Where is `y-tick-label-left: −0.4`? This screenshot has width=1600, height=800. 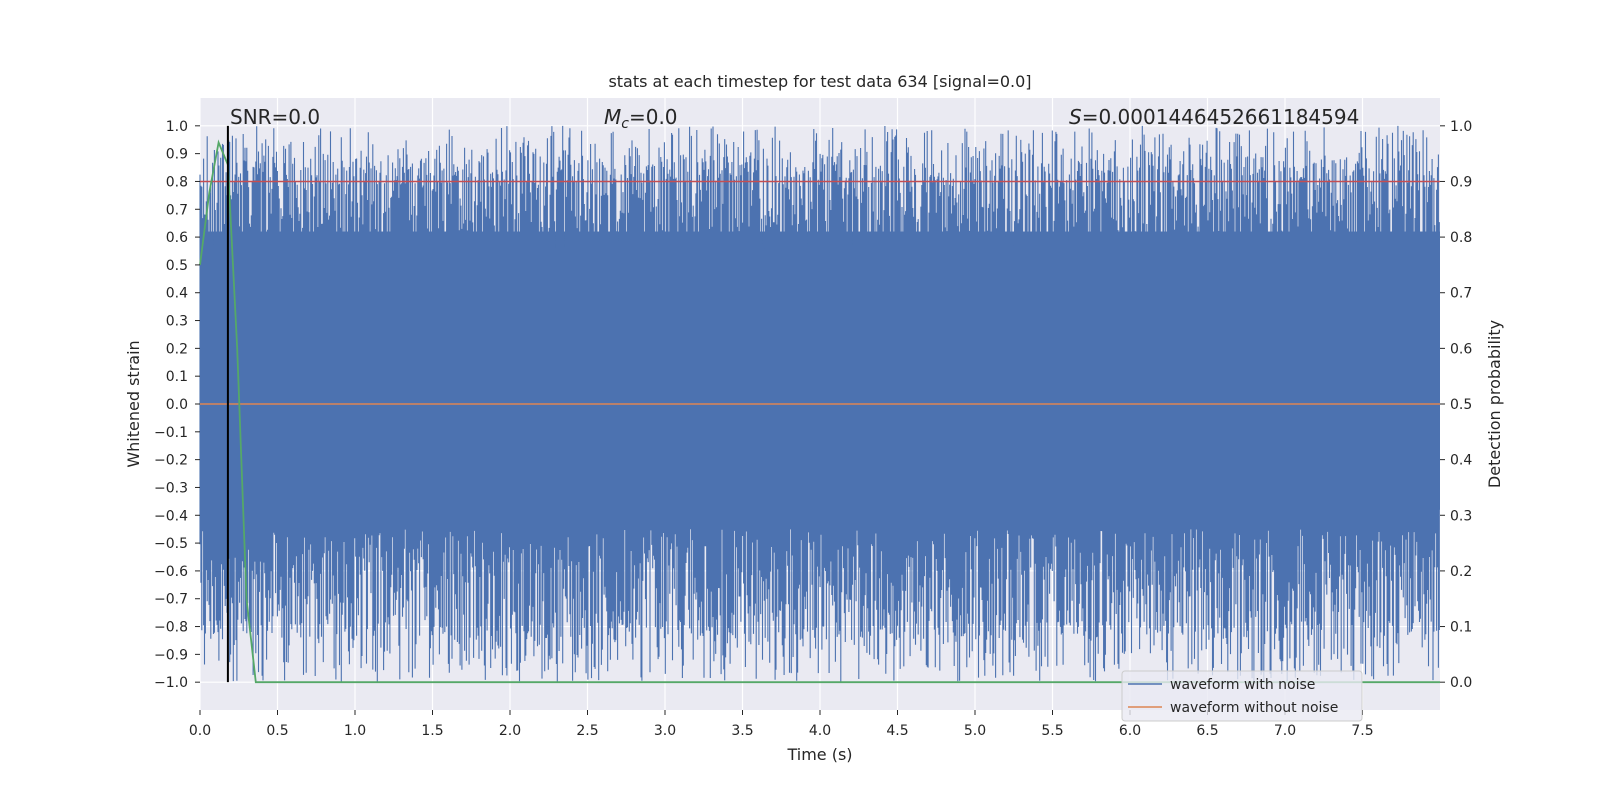 y-tick-label-left: −0.4 is located at coordinates (171, 516).